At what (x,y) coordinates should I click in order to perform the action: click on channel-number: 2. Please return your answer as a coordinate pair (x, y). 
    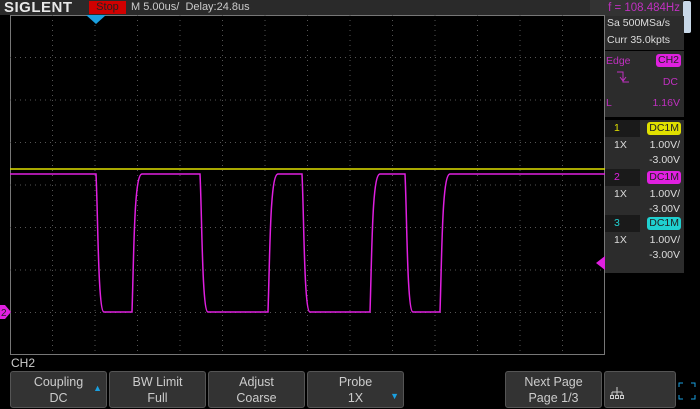
    Looking at the image, I should click on (617, 177).